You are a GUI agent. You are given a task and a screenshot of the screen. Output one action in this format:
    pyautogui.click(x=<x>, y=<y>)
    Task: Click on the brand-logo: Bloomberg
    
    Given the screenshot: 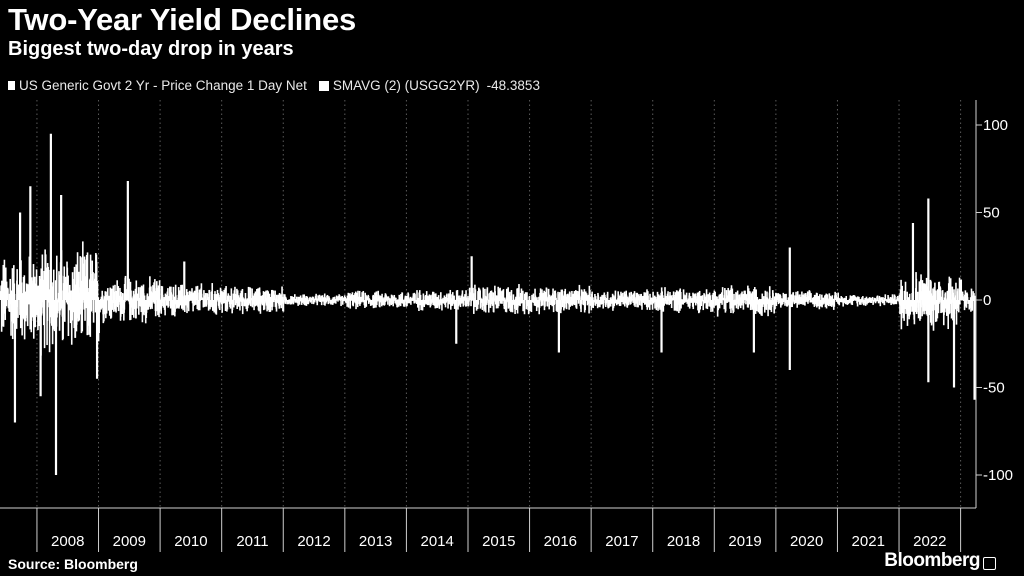 What is the action you would take?
    pyautogui.click(x=940, y=561)
    